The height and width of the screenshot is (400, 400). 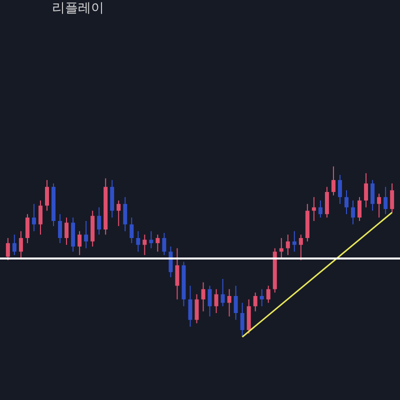 What do you see at coordinates (78, 8) in the screenshot?
I see `text: 리플레이` at bounding box center [78, 8].